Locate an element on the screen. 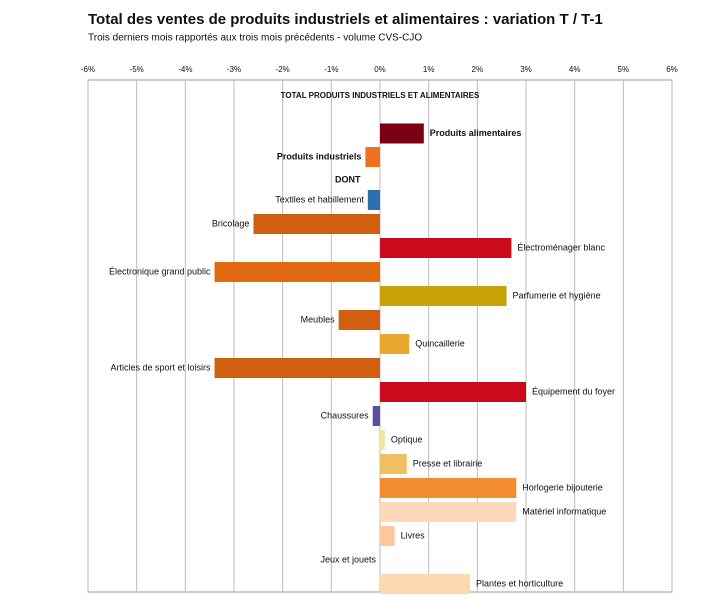 This screenshot has width=713, height=601. x-tick-label: -2% is located at coordinates (283, 69).